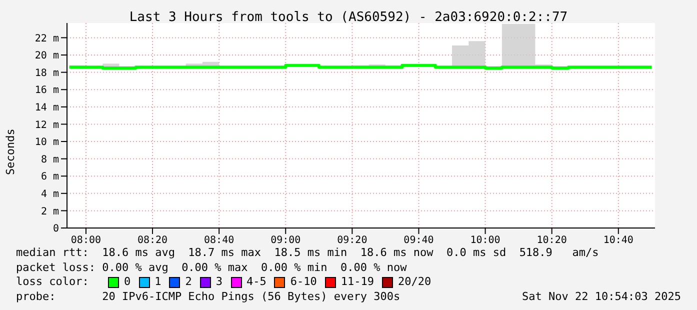 The width and height of the screenshot is (697, 310). What do you see at coordinates (46, 142) in the screenshot?
I see `y-tick-label: 10 m` at bounding box center [46, 142].